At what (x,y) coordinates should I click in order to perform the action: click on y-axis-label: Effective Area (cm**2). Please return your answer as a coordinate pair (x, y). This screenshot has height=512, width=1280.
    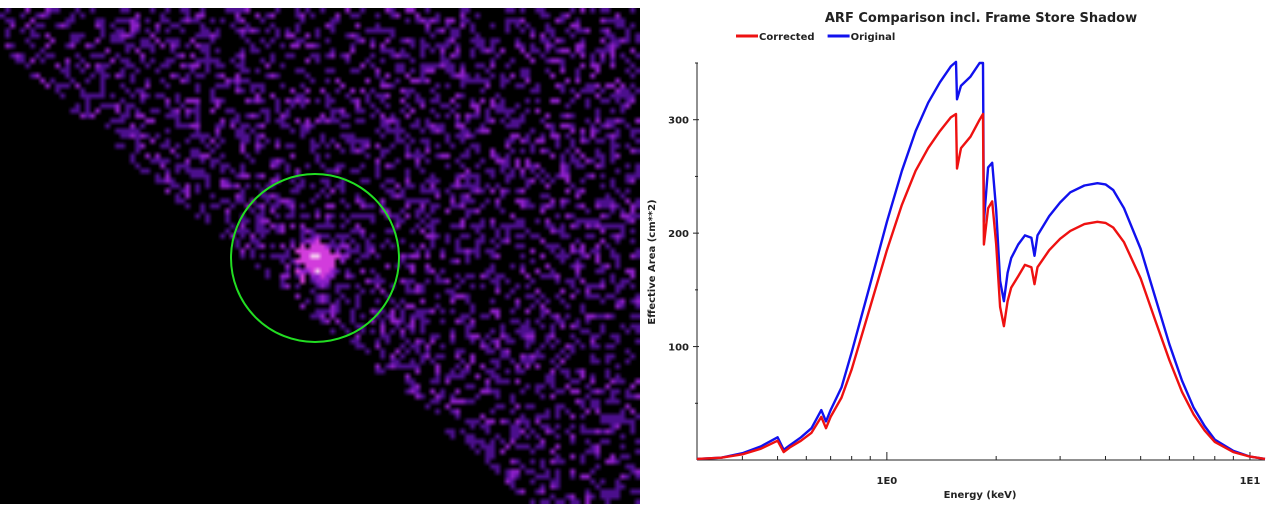
    Looking at the image, I should click on (652, 261).